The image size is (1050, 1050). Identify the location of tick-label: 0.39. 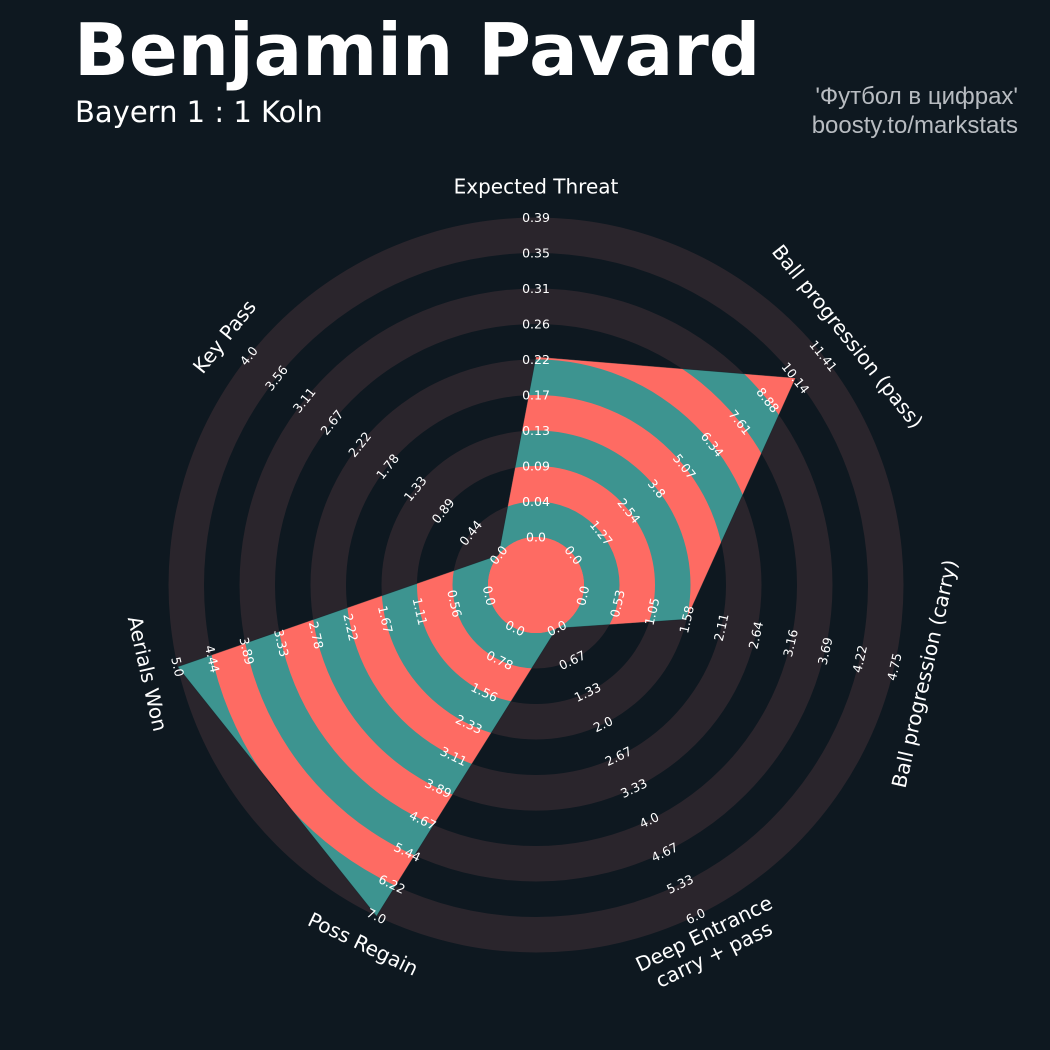
(536, 217).